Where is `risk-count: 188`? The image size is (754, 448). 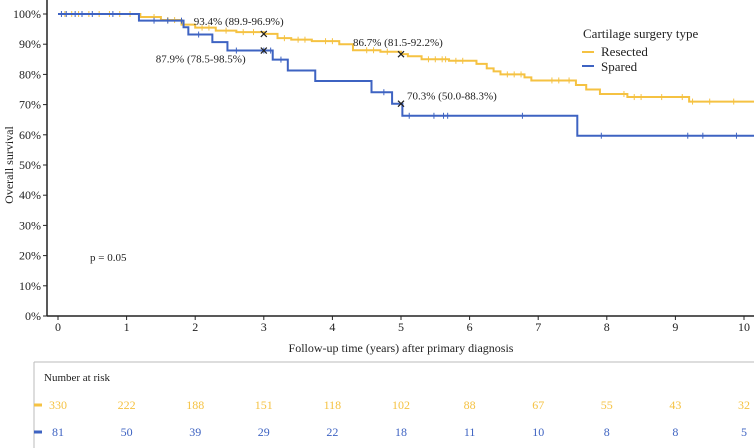 risk-count: 188 is located at coordinates (195, 405).